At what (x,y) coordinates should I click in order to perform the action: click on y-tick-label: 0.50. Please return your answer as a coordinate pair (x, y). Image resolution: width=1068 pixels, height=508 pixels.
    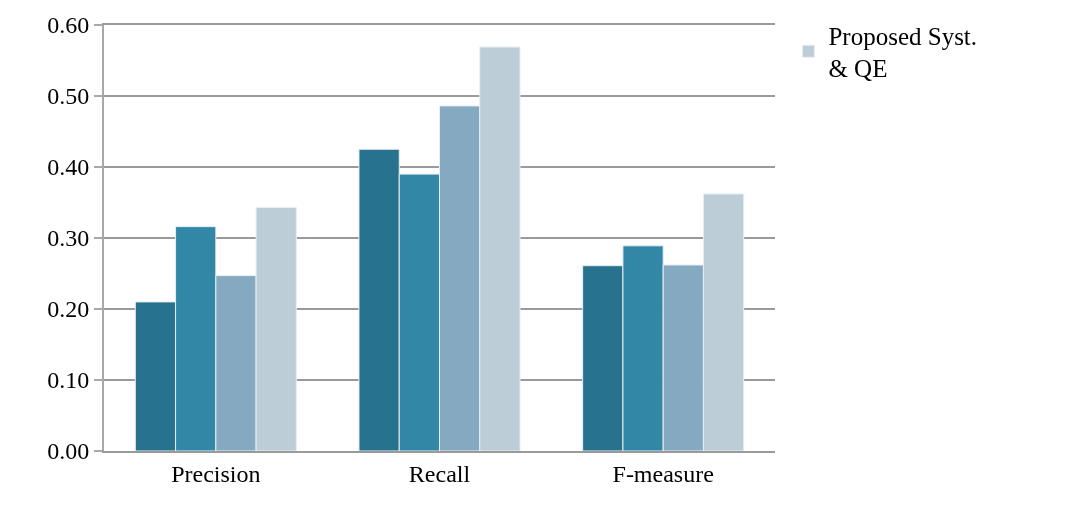
    Looking at the image, I should click on (68, 96).